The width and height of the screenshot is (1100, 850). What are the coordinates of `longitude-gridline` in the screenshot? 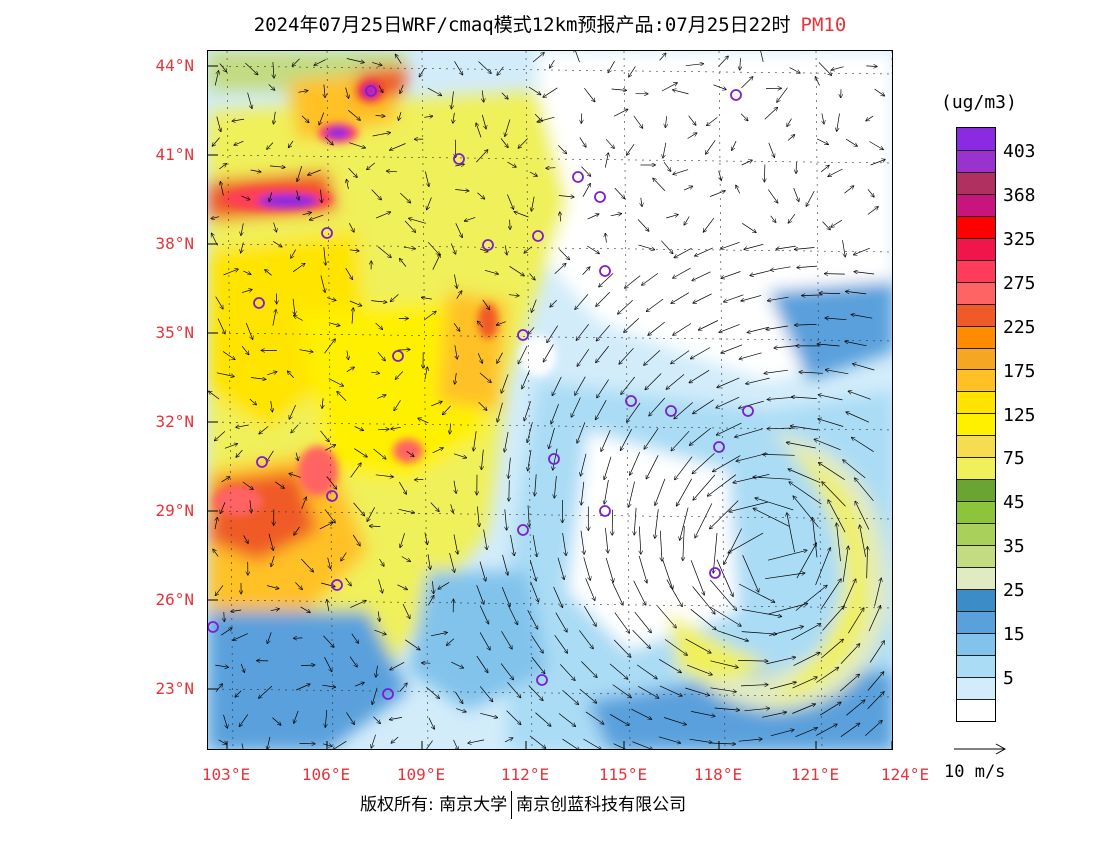 It's located at (722, 400).